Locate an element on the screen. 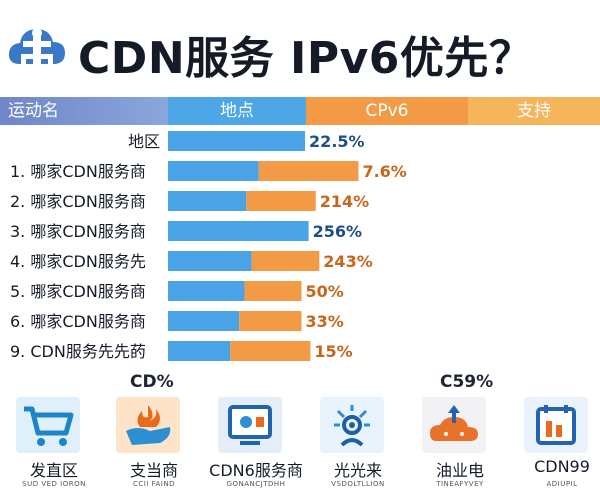  feature-card: CDN6服务商 GONANCJTDHH is located at coordinates (256, 446).